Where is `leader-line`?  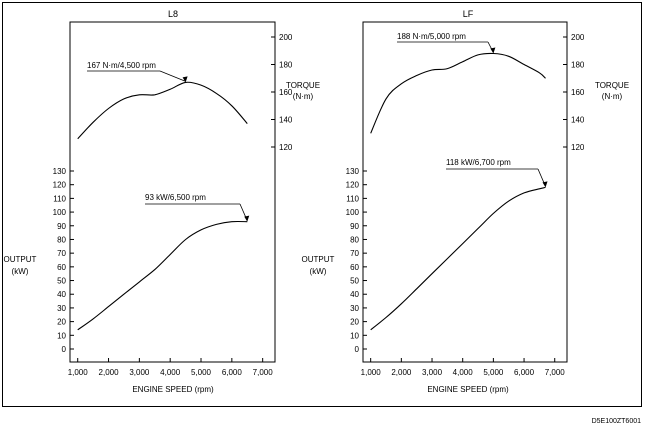 leader-line is located at coordinates (172, 76).